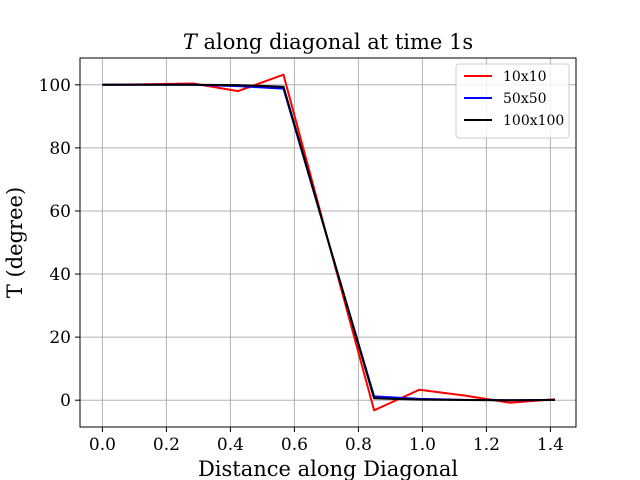 The width and height of the screenshot is (640, 480). I want to click on y-tick-label: 100, so click(55, 86).